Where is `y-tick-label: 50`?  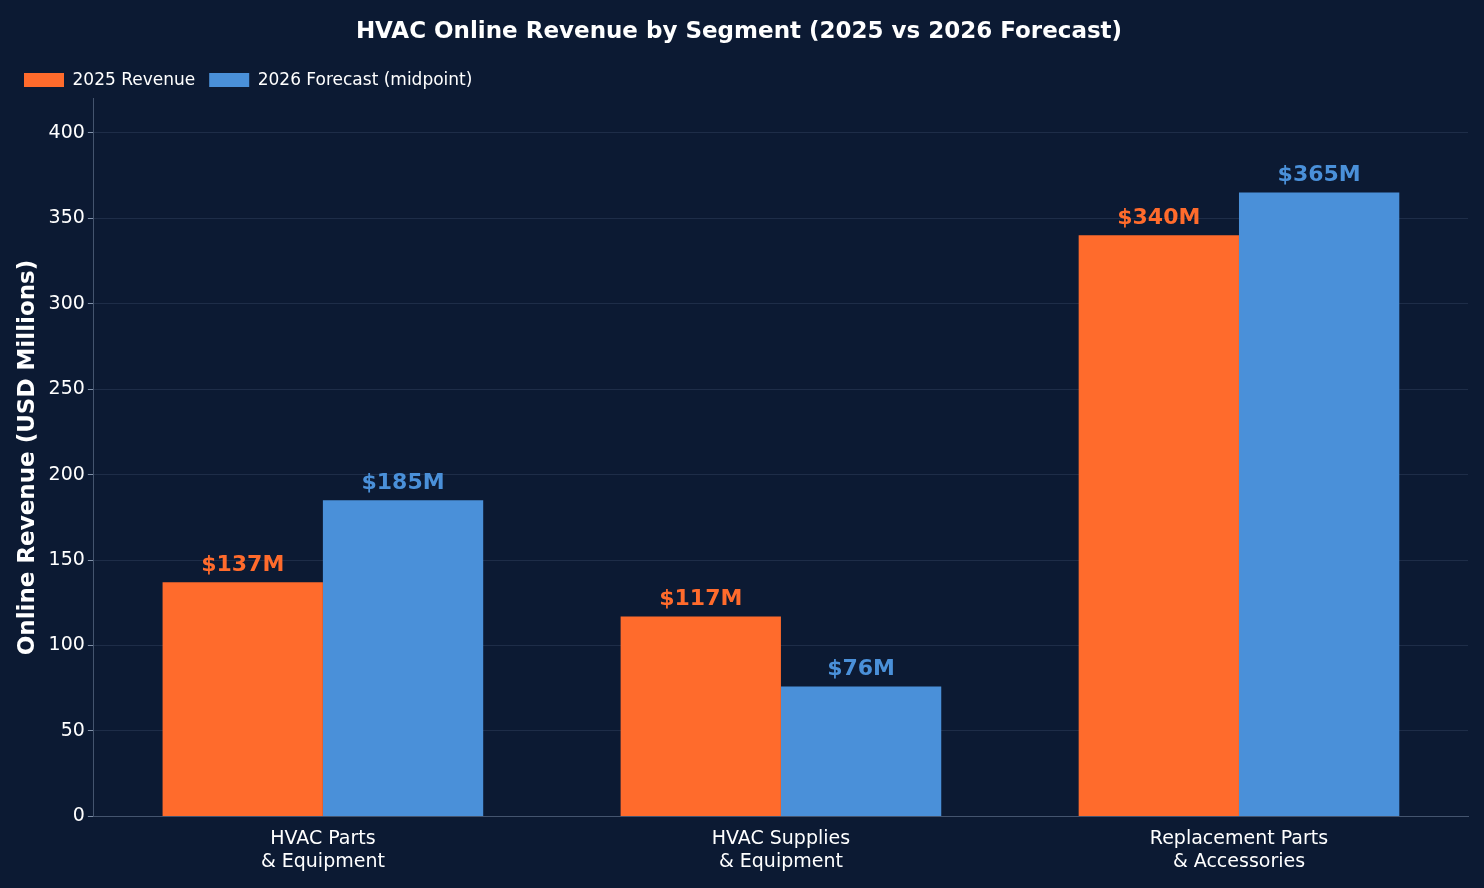 y-tick-label: 50 is located at coordinates (72, 728).